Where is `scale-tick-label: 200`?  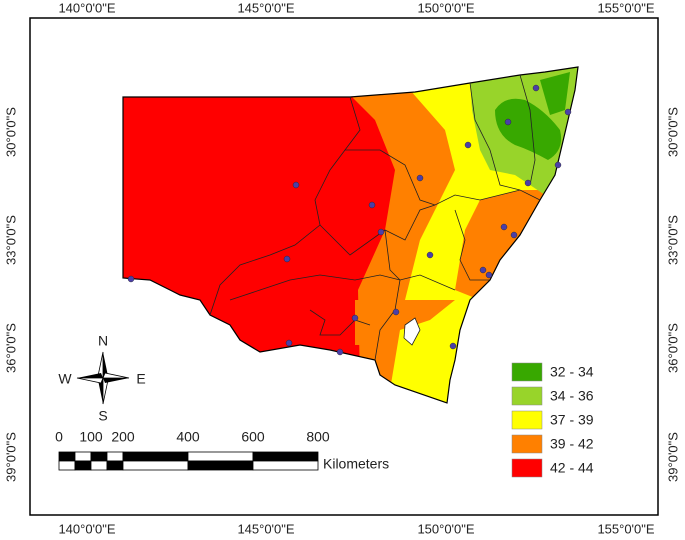
scale-tick-label: 200 is located at coordinates (123, 437).